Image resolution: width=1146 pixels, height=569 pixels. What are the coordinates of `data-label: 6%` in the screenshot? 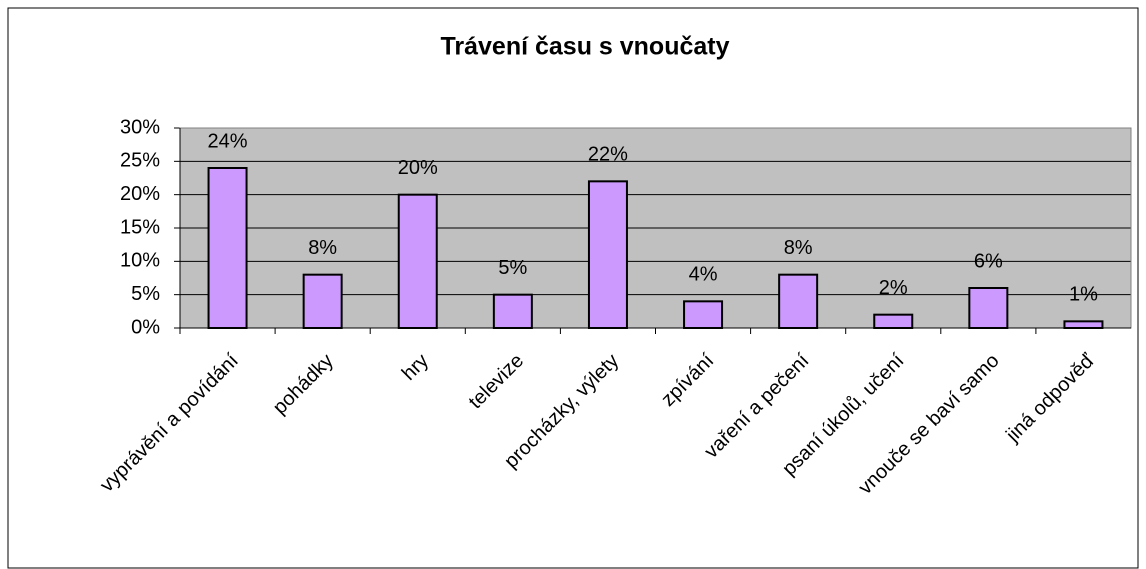 It's located at (988, 261).